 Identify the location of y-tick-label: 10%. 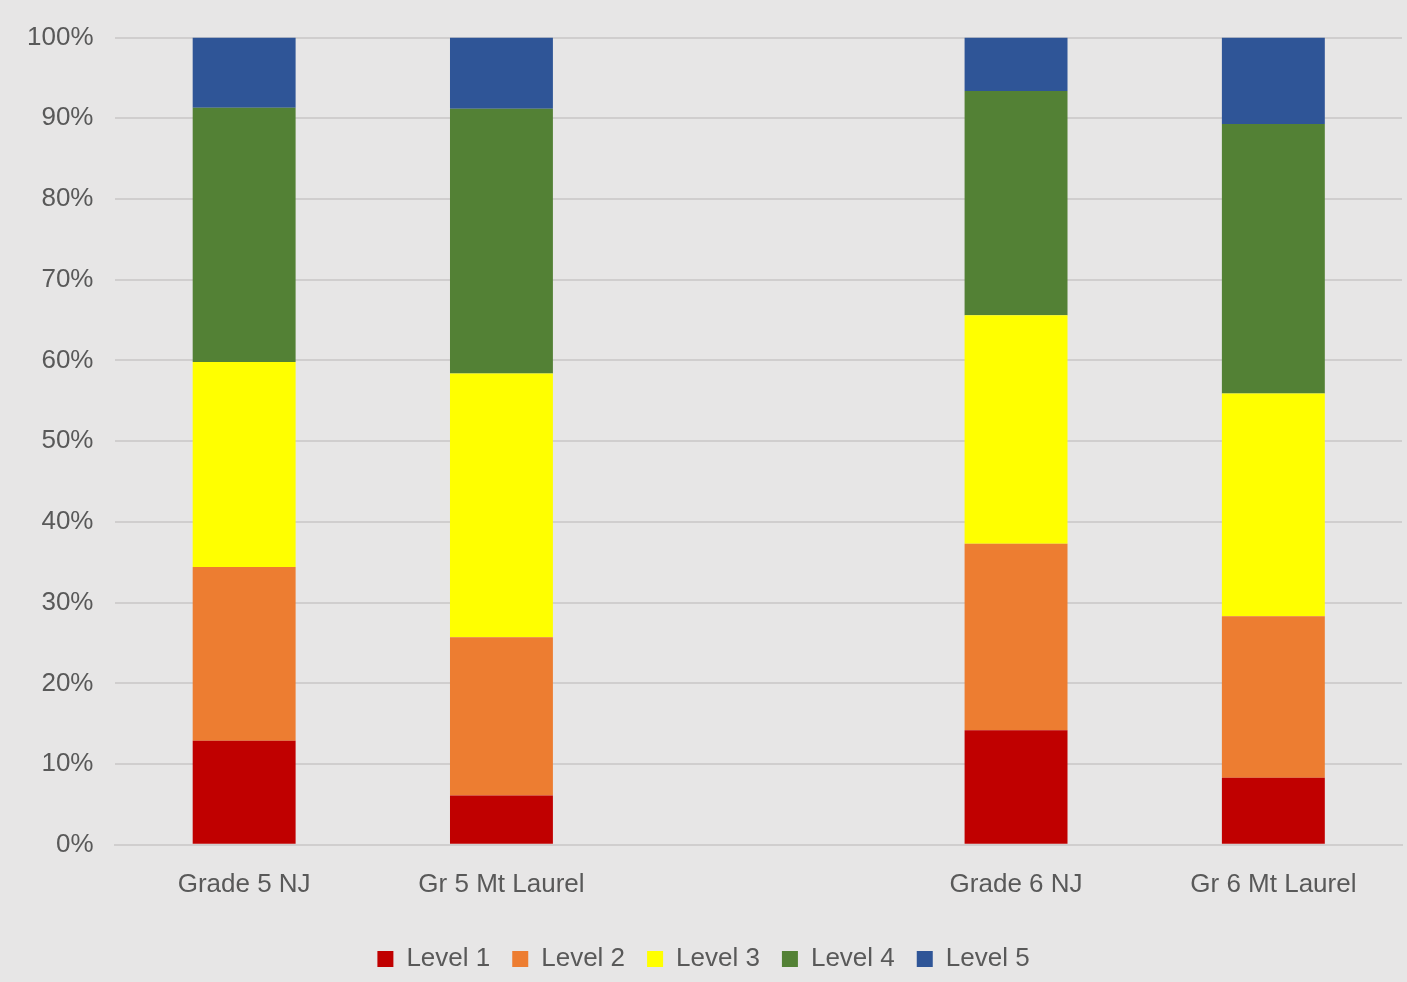
(67, 762).